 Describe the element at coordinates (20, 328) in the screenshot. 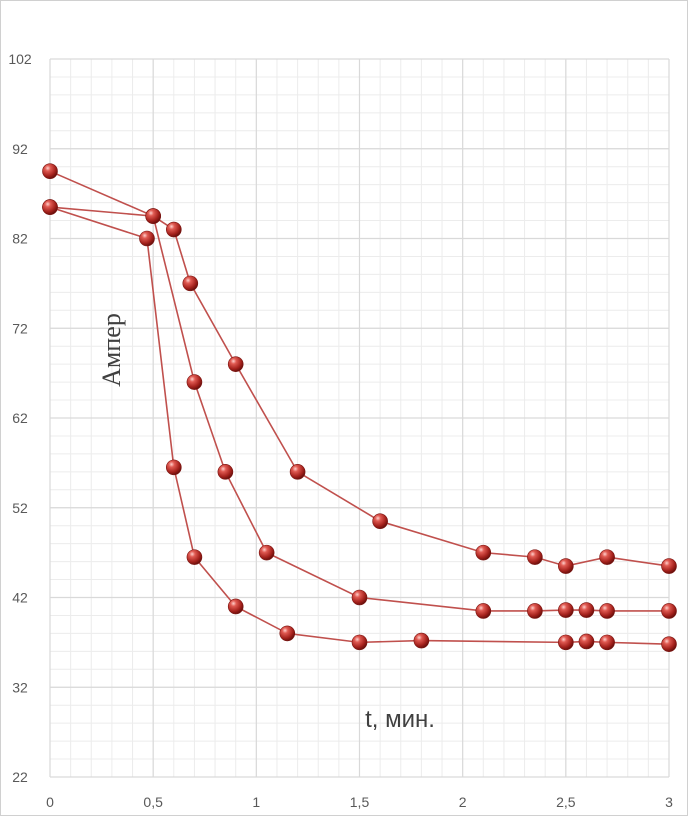

I see `y-tick-label: 72` at that location.